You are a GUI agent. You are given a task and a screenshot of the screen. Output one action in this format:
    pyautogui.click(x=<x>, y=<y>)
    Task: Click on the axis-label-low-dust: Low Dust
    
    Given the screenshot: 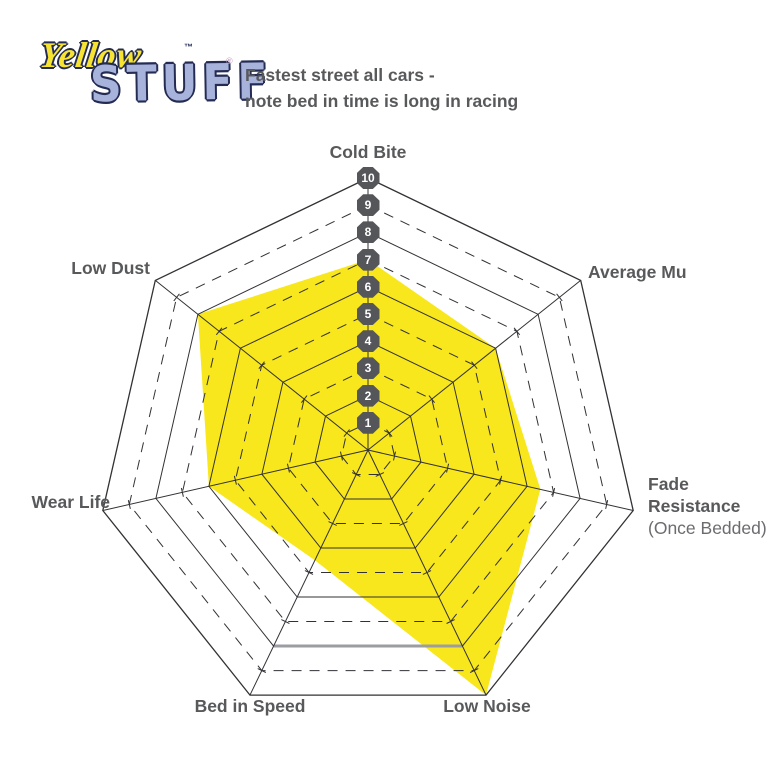 What is the action you would take?
    pyautogui.click(x=110, y=268)
    